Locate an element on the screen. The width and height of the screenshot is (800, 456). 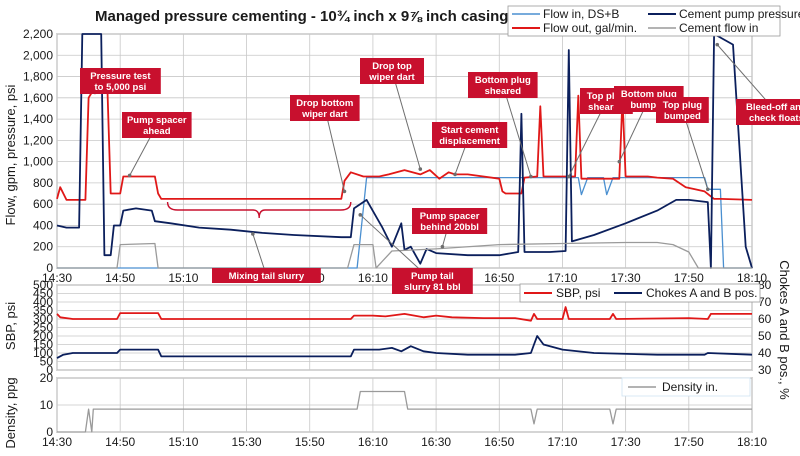
panel-1-y2tick: 30 is located at coordinates (765, 370).